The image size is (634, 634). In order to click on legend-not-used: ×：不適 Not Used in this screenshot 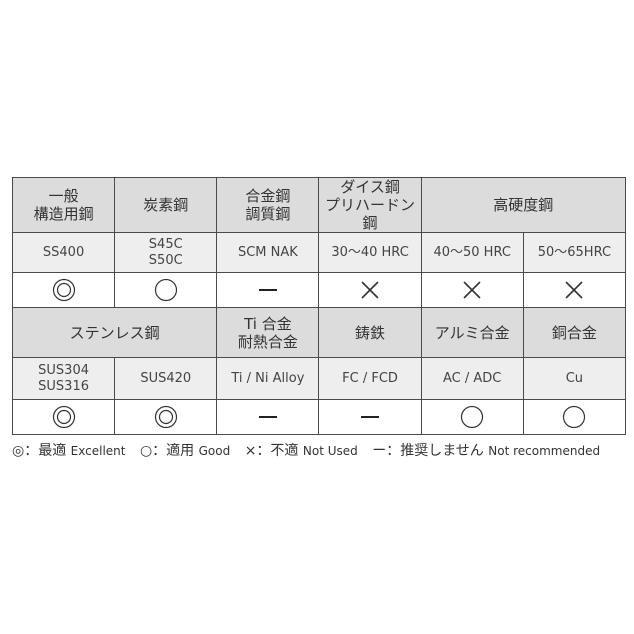, I will do `click(301, 451)`.